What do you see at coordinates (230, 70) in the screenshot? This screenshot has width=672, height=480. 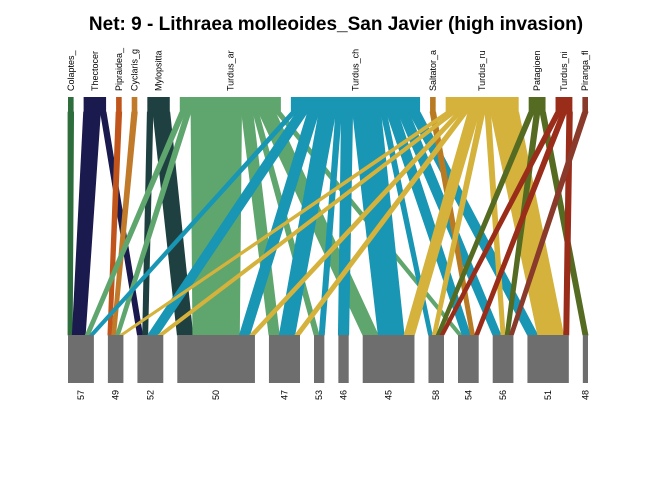 I see `top-node-label: Turdus_ar` at bounding box center [230, 70].